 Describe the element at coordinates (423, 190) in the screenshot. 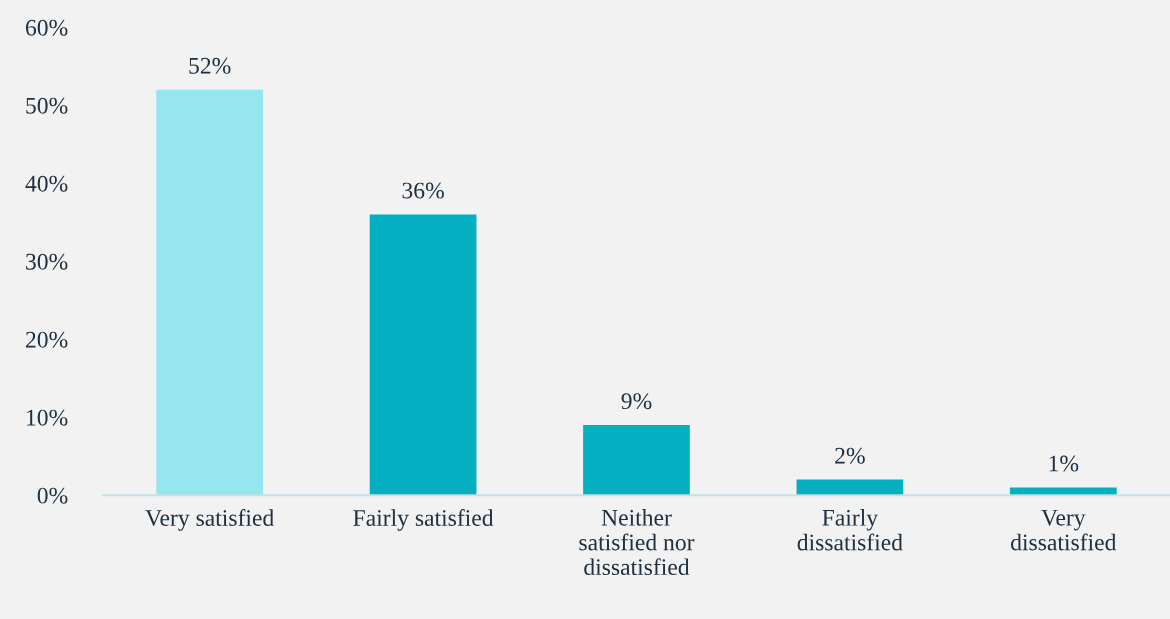

I see `data-label: 36%` at that location.